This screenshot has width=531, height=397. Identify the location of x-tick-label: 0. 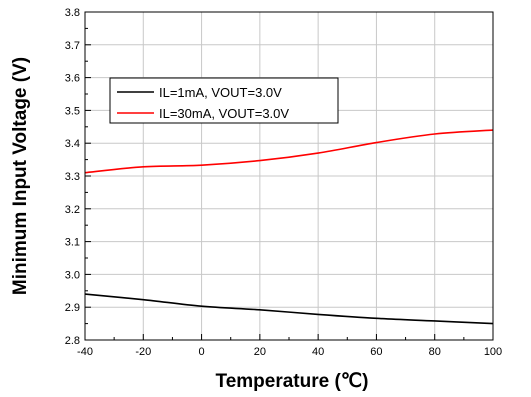
(202, 352).